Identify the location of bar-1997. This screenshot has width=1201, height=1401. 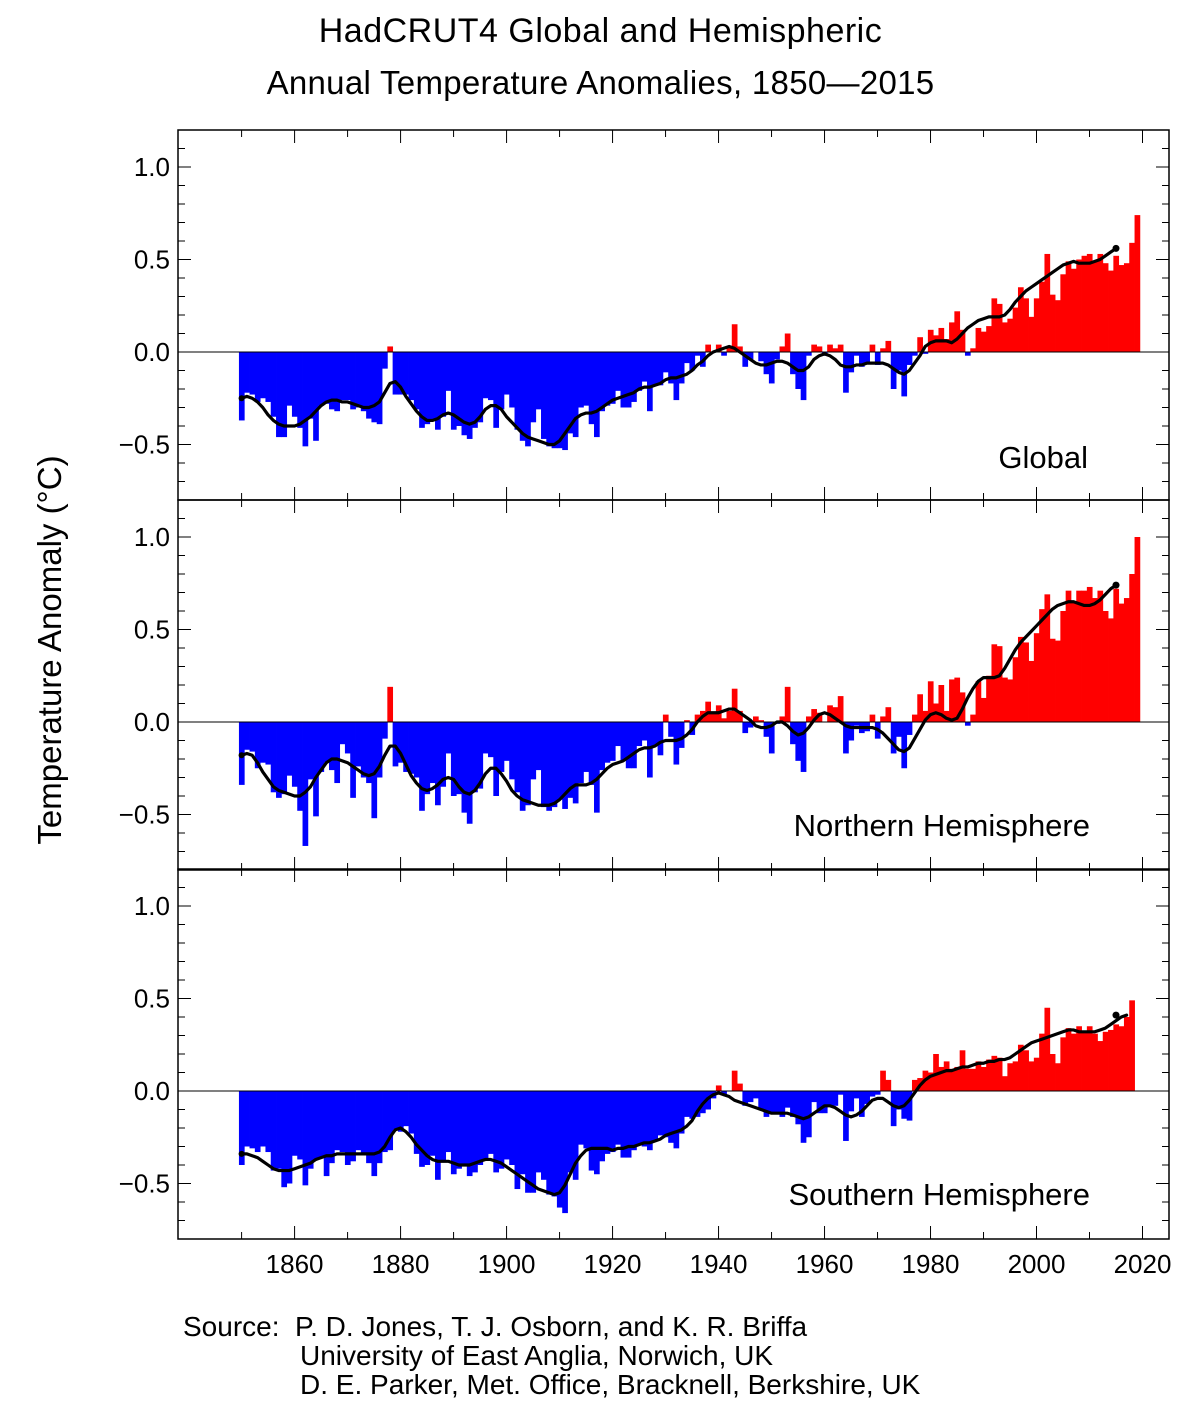
(1020, 319).